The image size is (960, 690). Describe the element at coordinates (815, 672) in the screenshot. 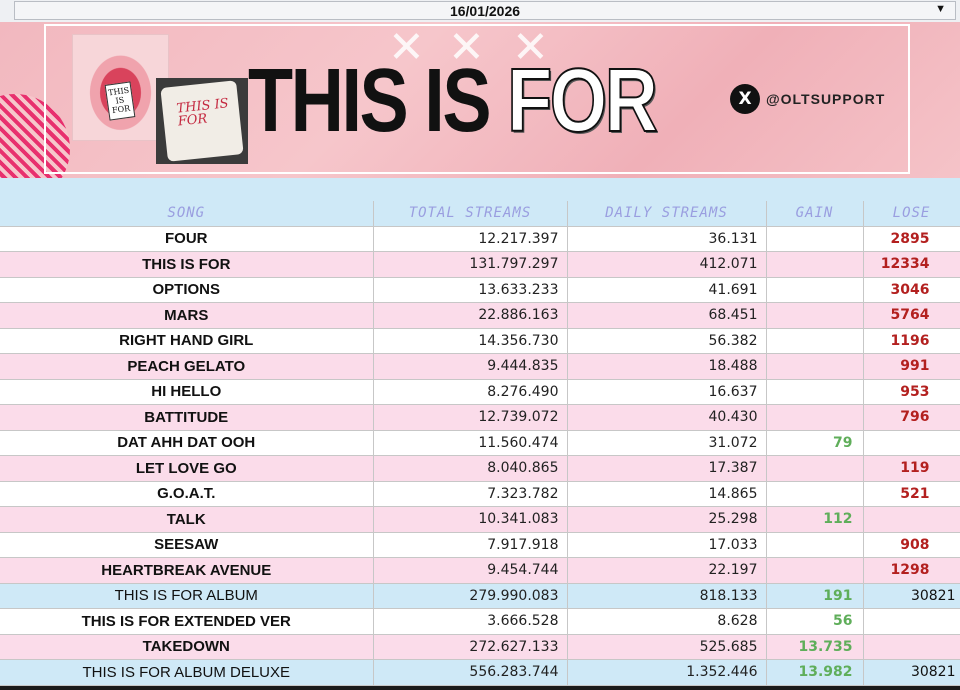

I see `gain-cell: 13.982` at that location.